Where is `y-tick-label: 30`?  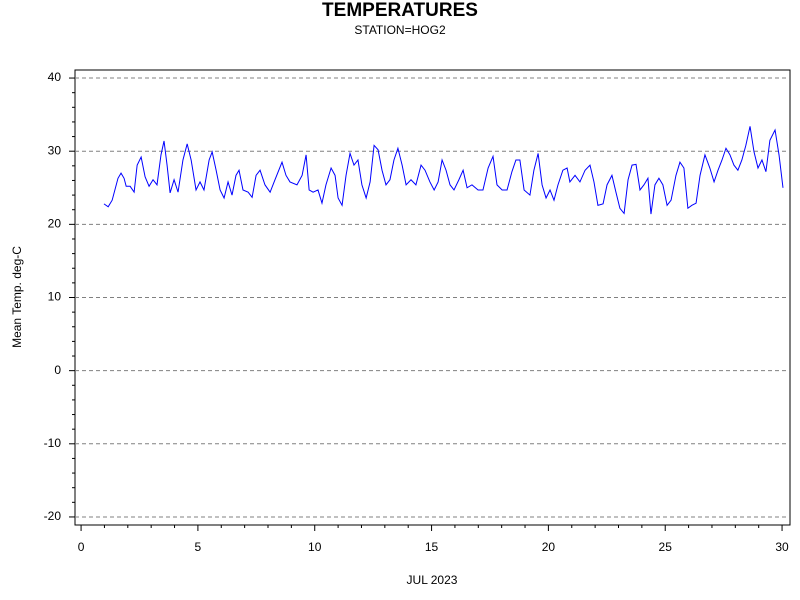 y-tick-label: 30 is located at coordinates (55, 150).